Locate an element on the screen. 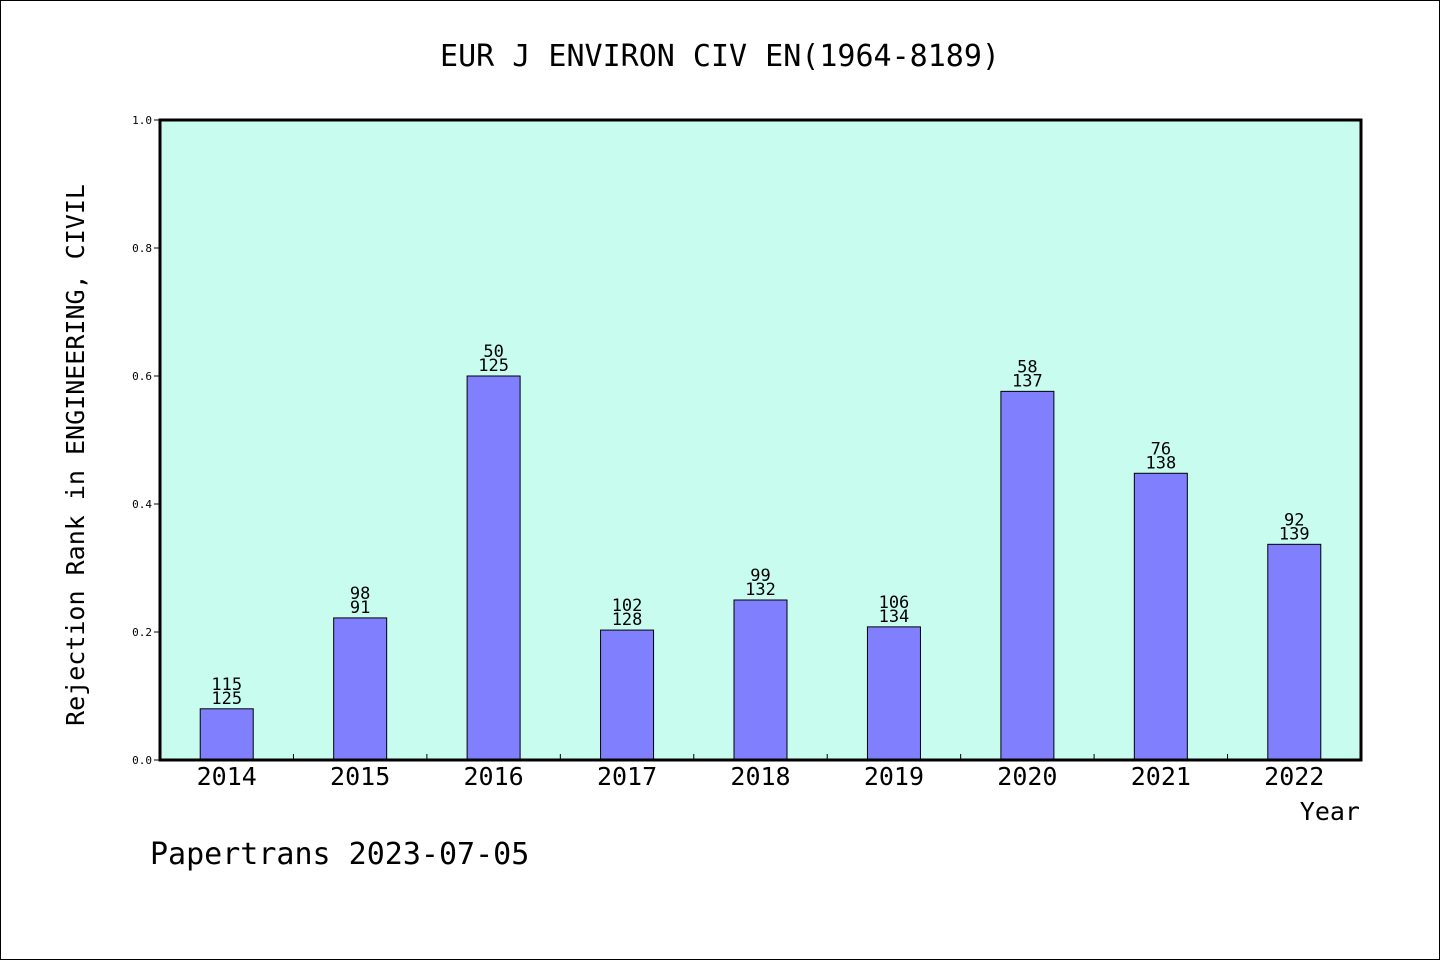 The image size is (1440, 960). chart-title: EUR J ENVIRON CIV EN(1964-8189) is located at coordinates (720, 56).